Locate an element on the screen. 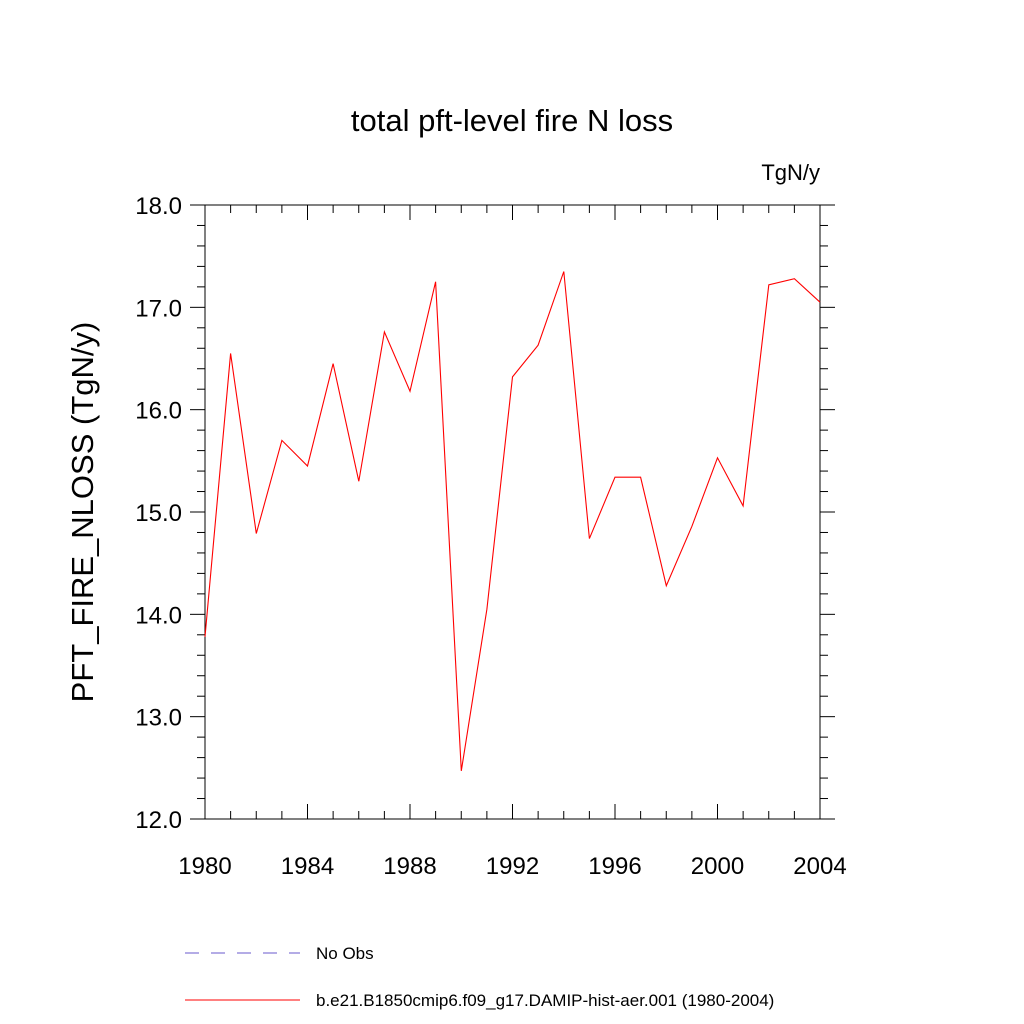  x-tick-label: 1980 is located at coordinates (204, 866).